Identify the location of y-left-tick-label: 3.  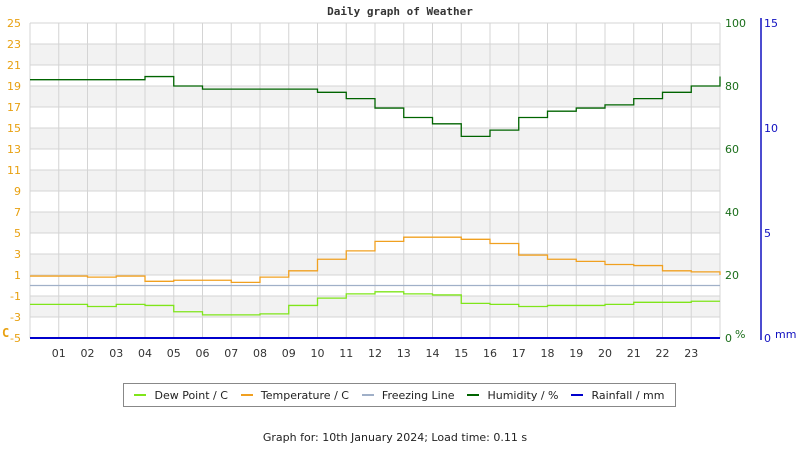
(17, 254).